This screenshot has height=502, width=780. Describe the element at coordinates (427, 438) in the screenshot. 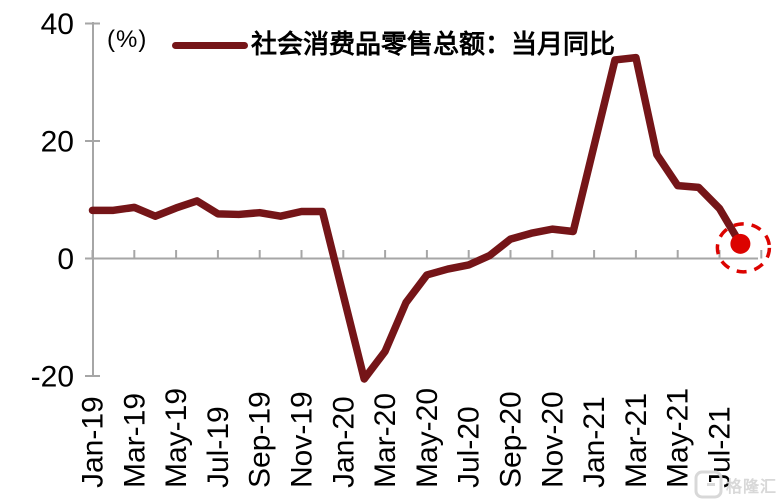

I see `x-tick-label: May-20` at that location.